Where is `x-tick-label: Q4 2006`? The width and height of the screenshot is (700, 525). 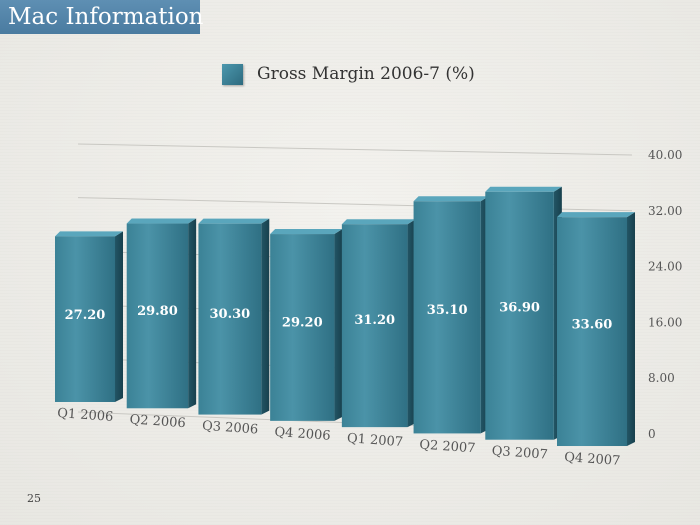
x-tick-label: Q4 2006 is located at coordinates (302, 434).